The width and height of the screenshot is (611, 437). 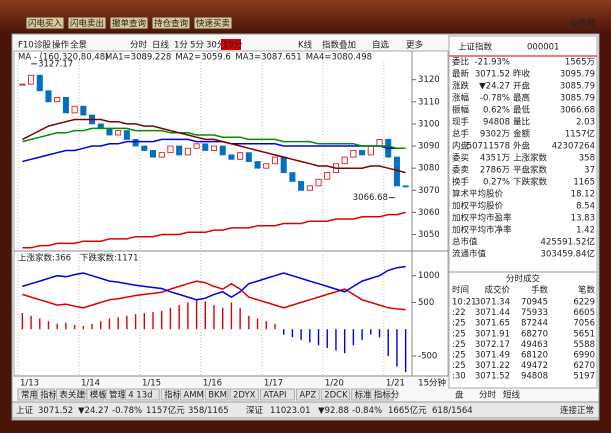 I want to click on quote-value: 1157亿, so click(x=580, y=134).